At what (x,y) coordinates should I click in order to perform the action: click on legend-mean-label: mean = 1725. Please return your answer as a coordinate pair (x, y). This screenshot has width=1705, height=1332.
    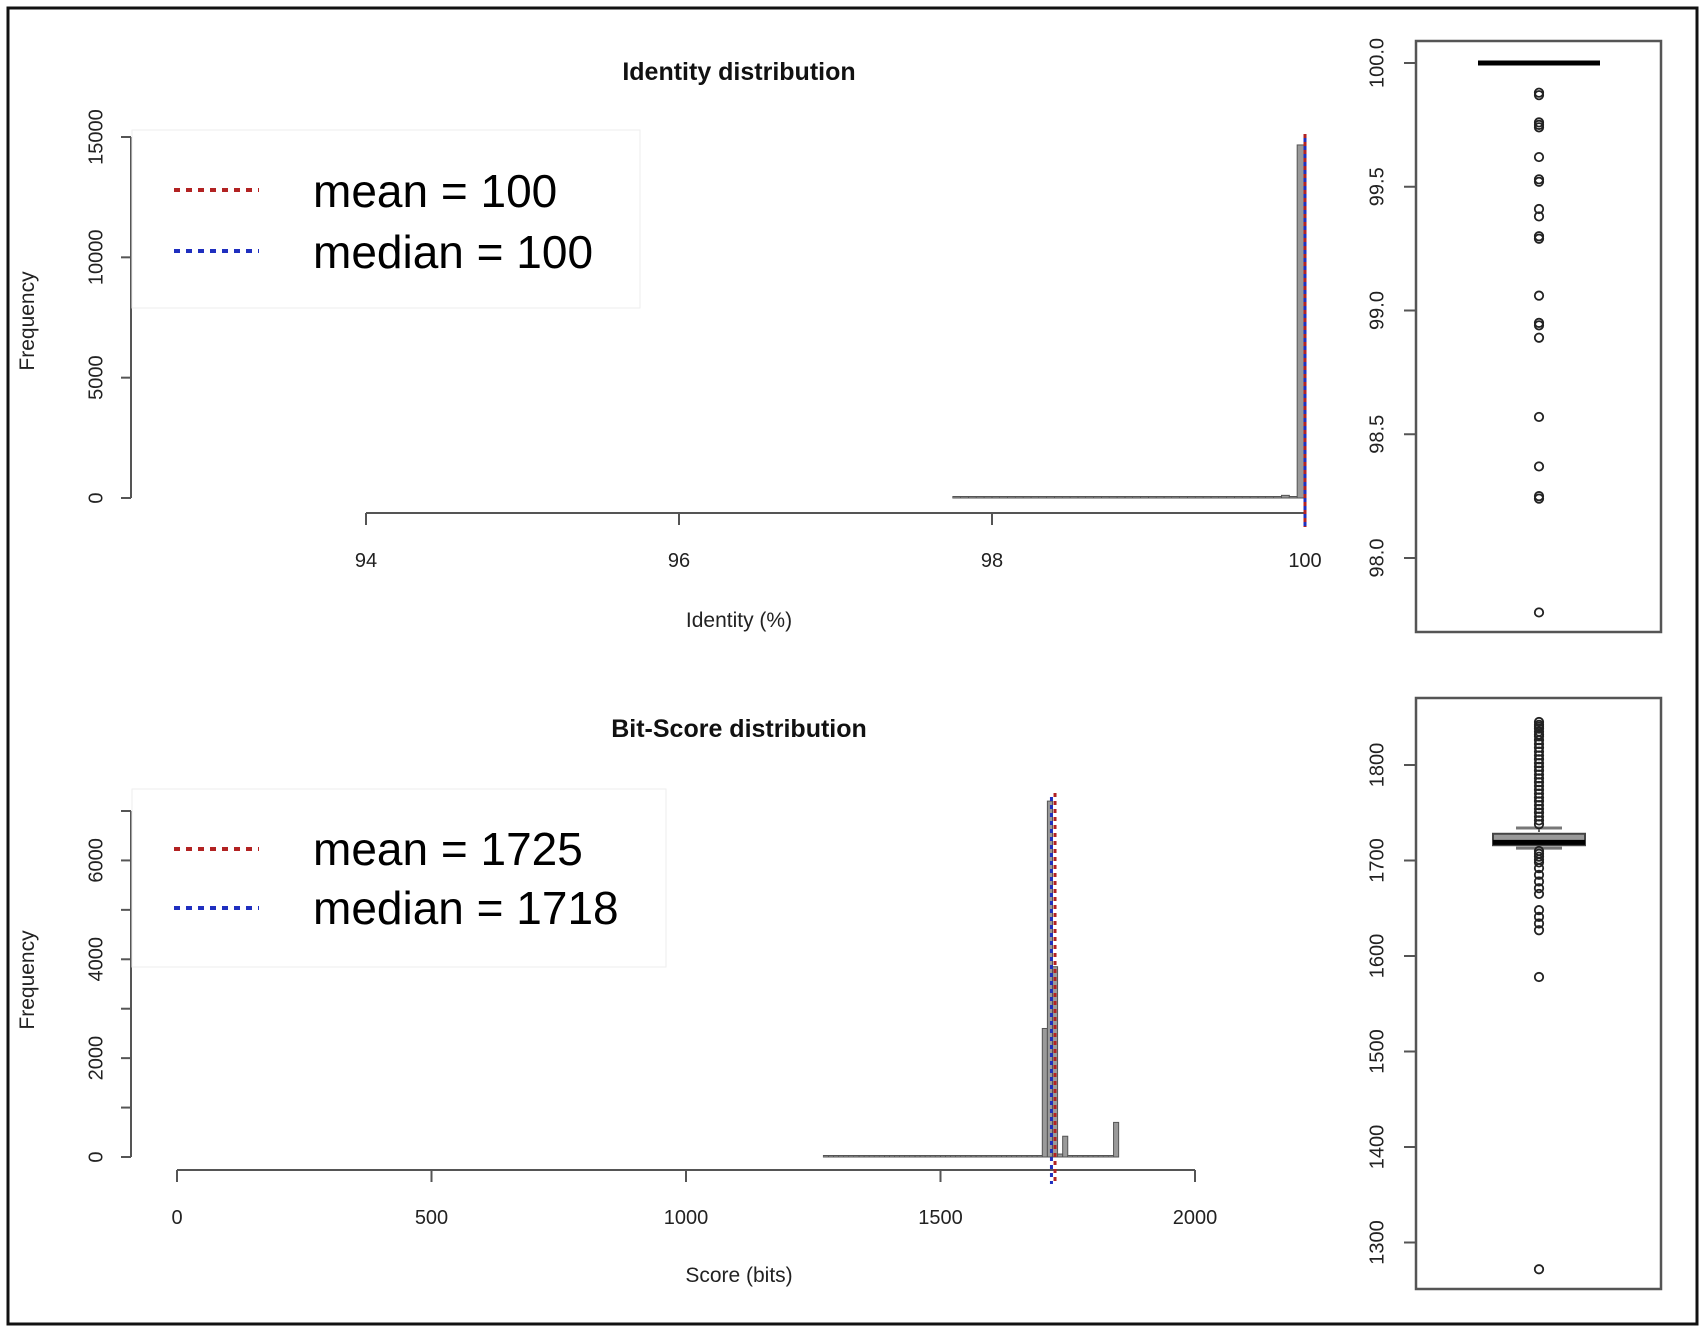
    Looking at the image, I should click on (448, 849).